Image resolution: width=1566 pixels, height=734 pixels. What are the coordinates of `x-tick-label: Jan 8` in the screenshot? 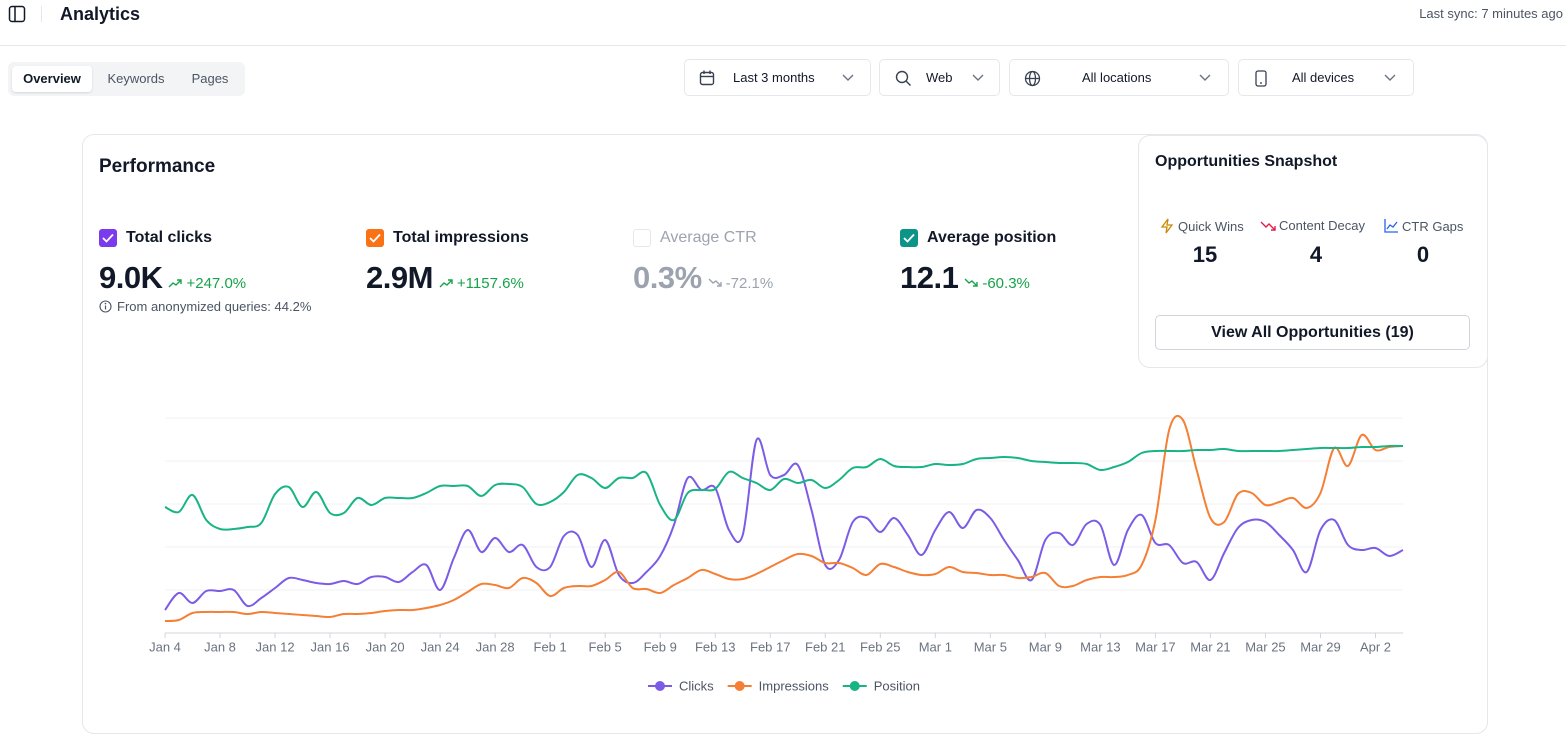 It's located at (220, 646).